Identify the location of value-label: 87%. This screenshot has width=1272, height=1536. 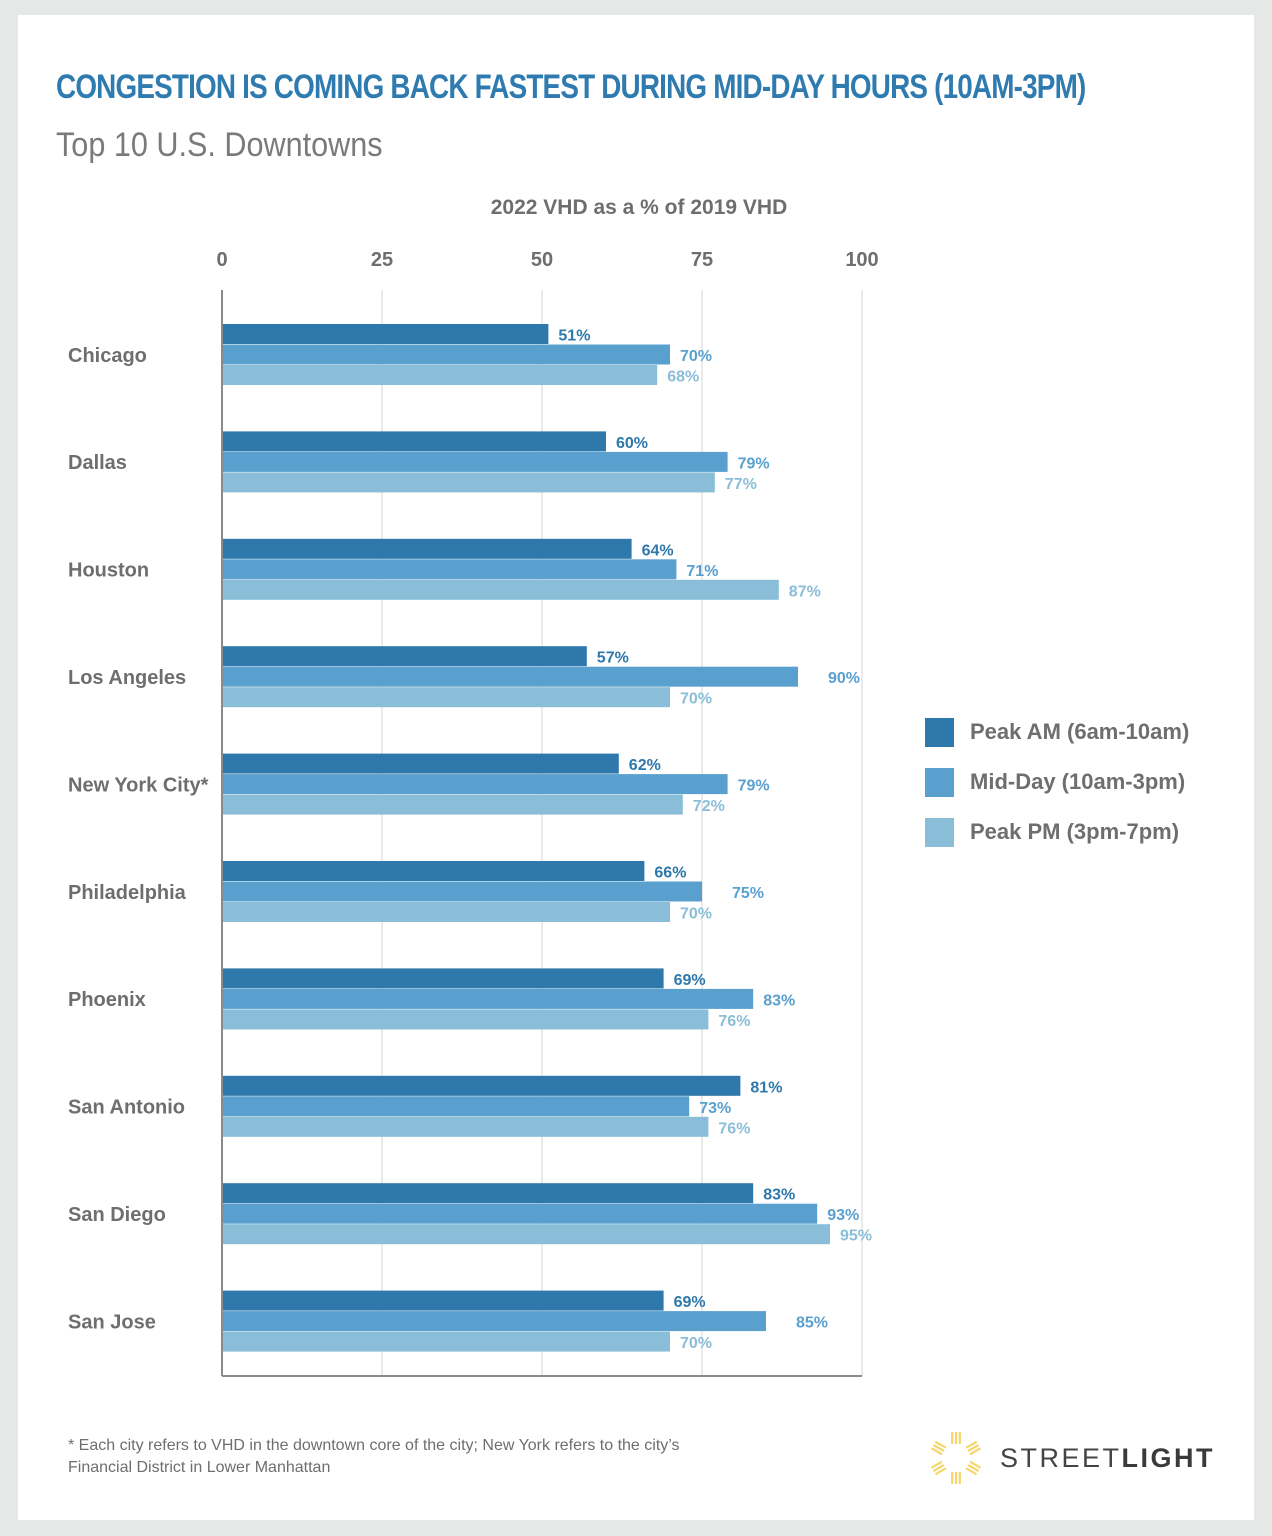
(805, 591).